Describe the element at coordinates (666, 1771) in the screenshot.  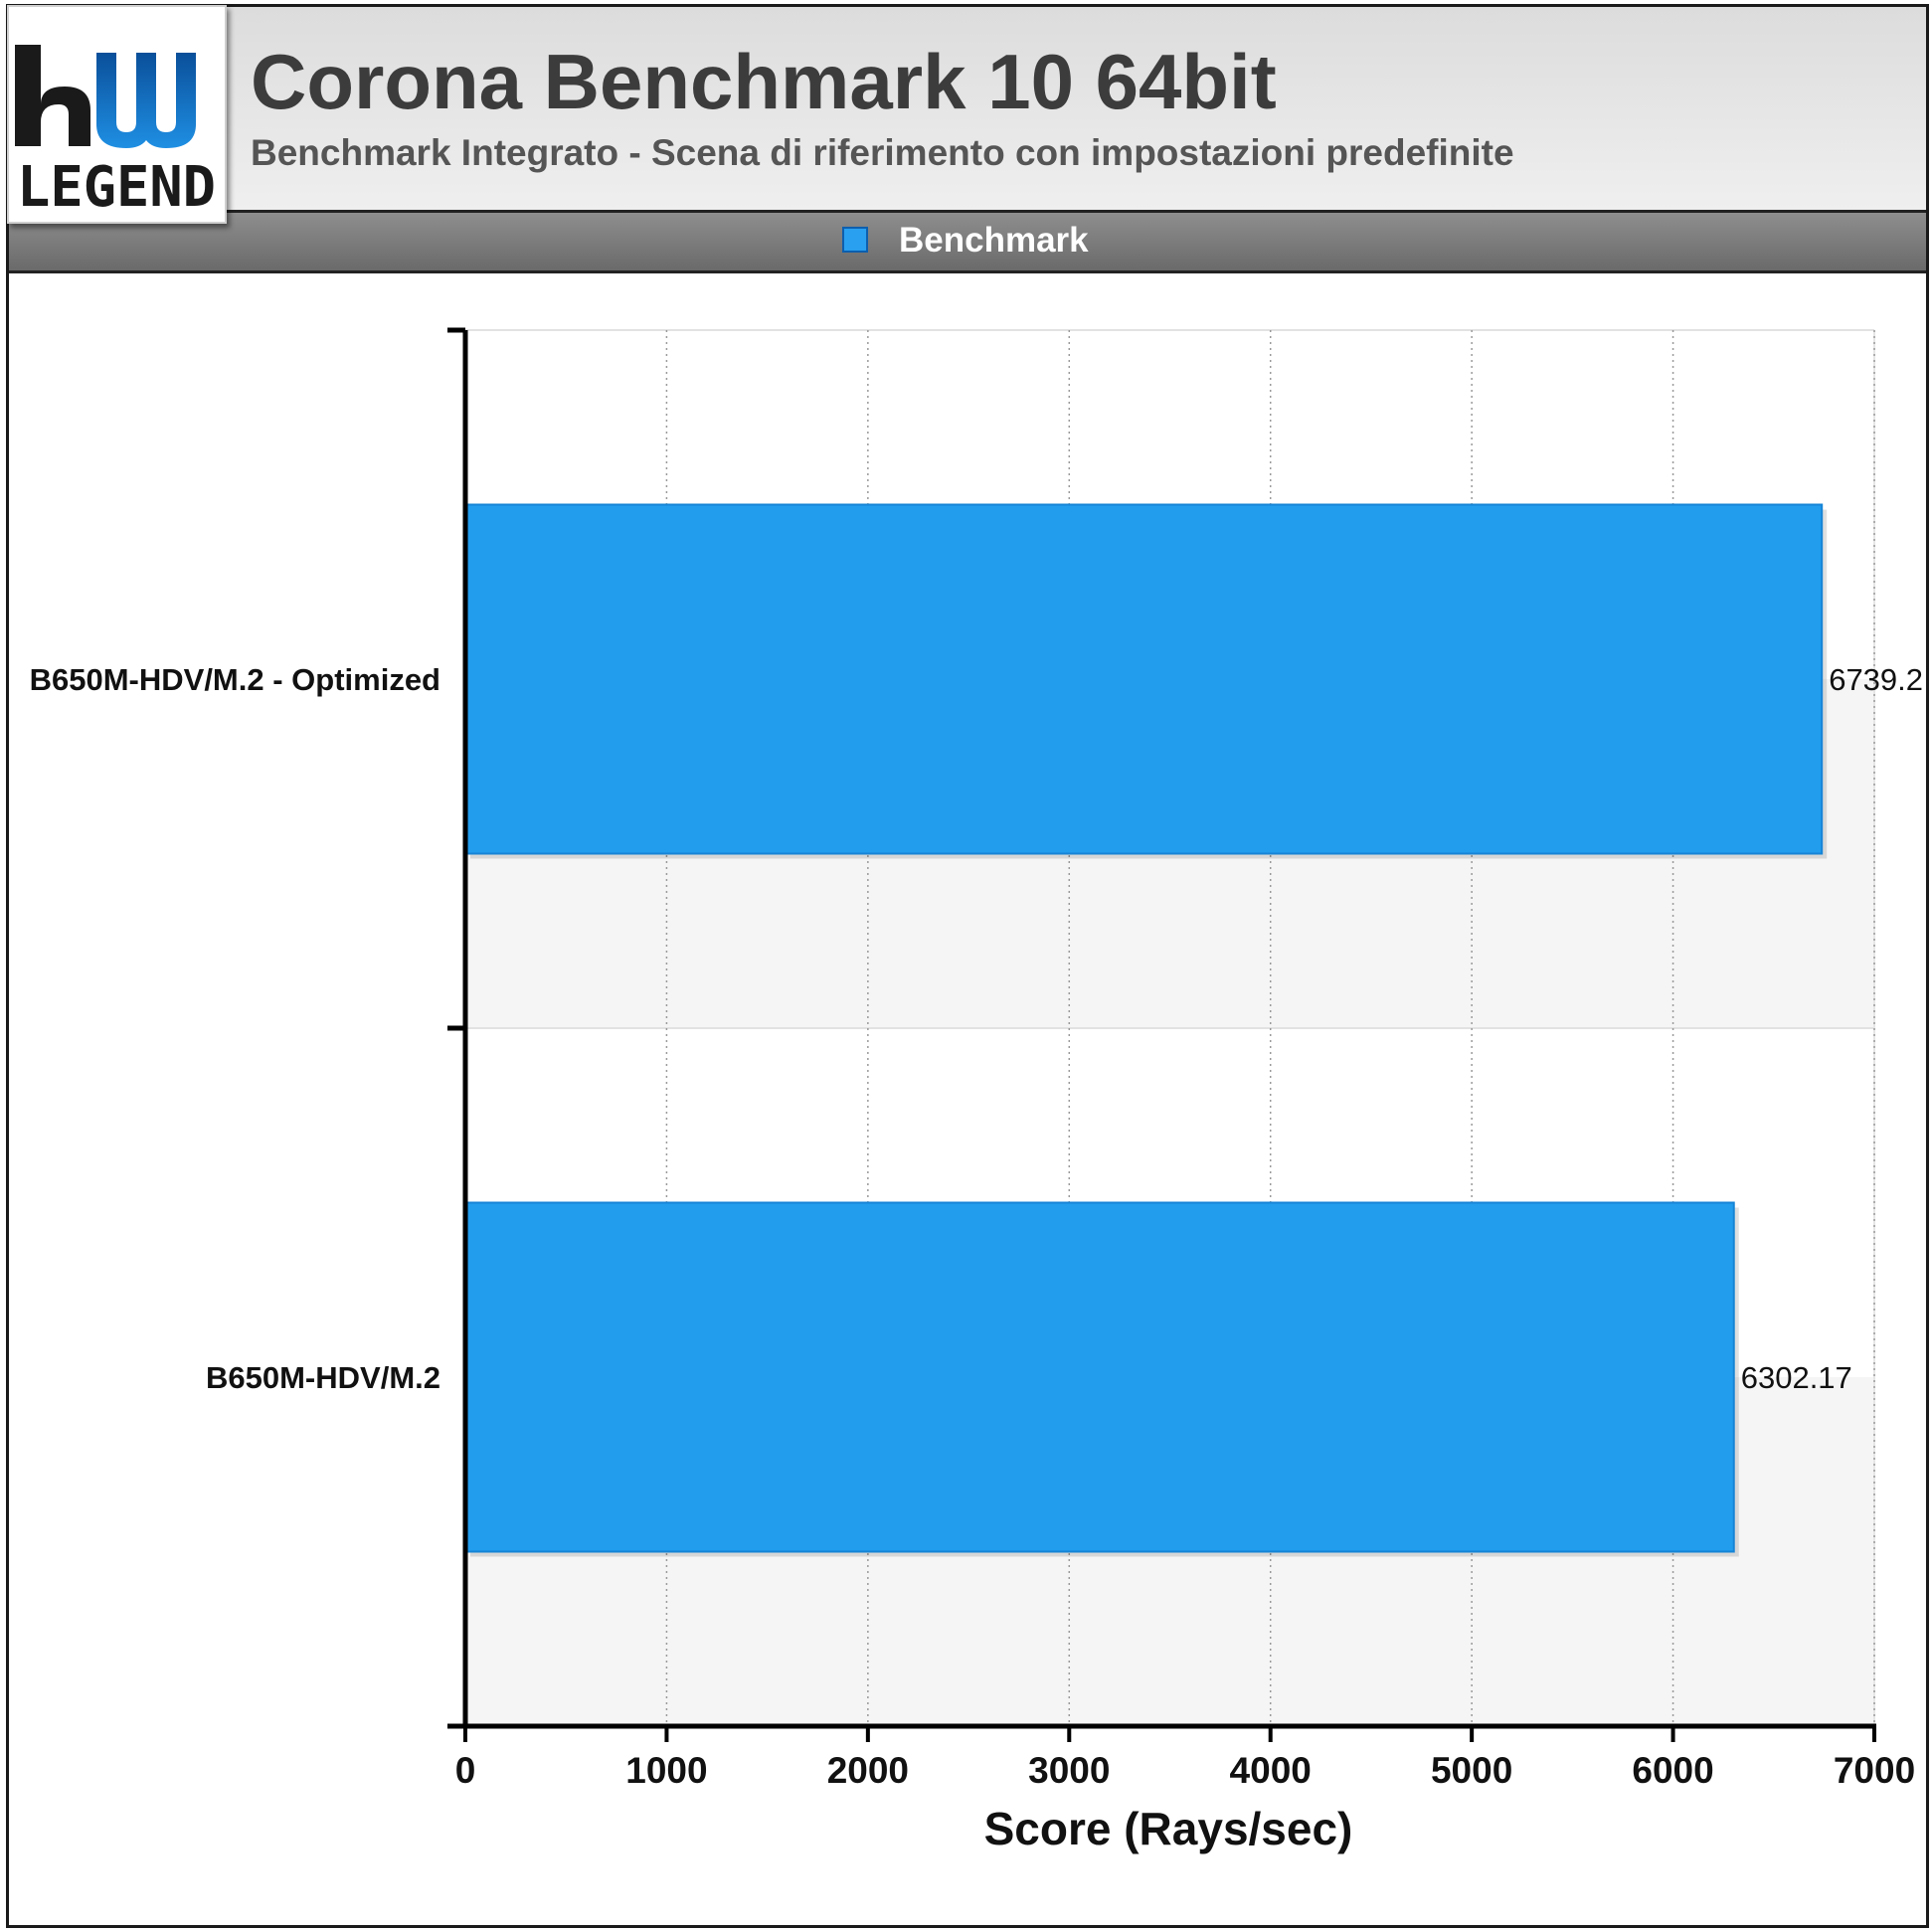
I see `x-tick-label: 1000` at that location.